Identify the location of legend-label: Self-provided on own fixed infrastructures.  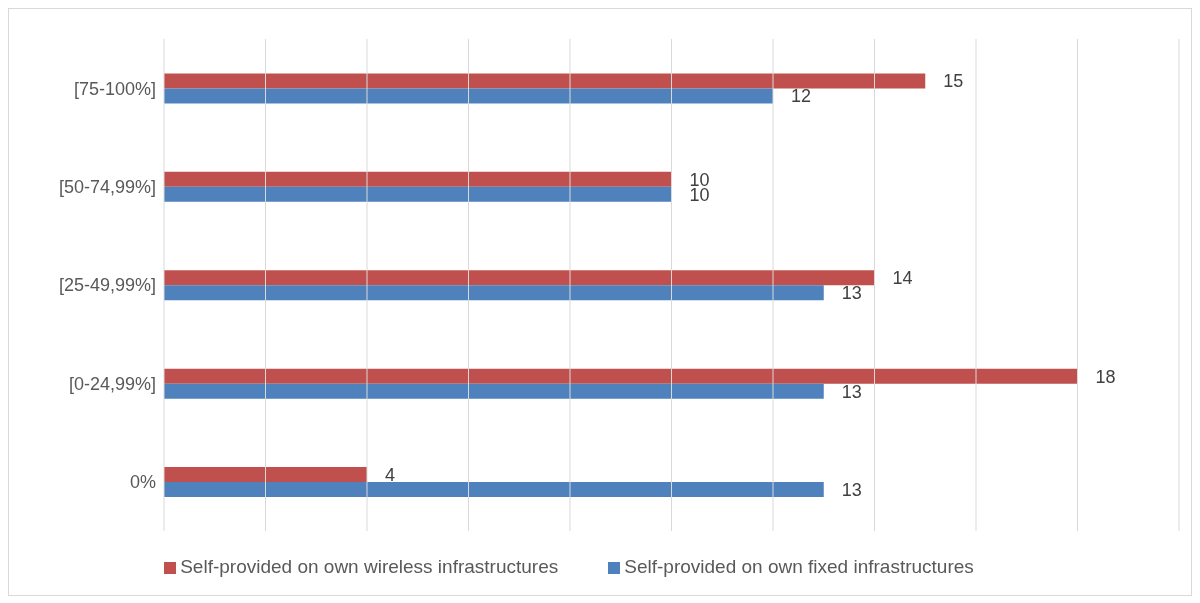
(799, 566).